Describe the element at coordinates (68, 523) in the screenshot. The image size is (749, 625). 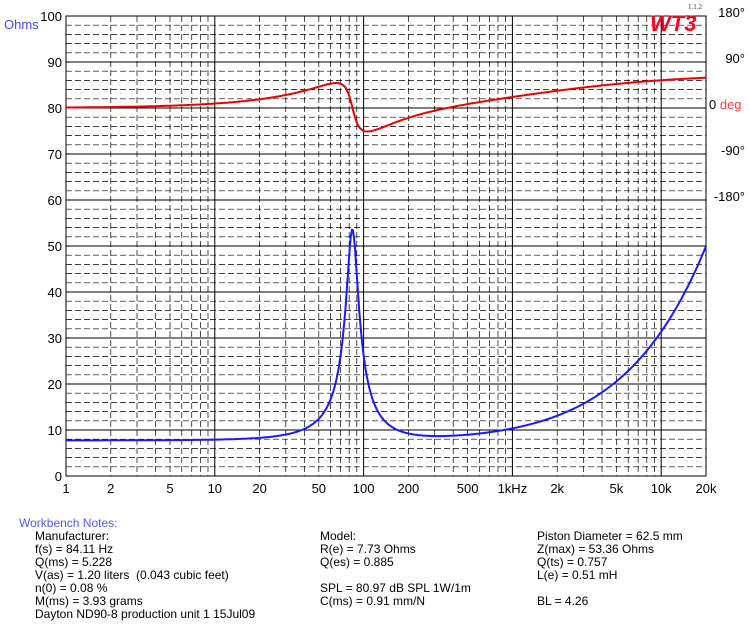
I see `notes-title: Workbench Notes:` at that location.